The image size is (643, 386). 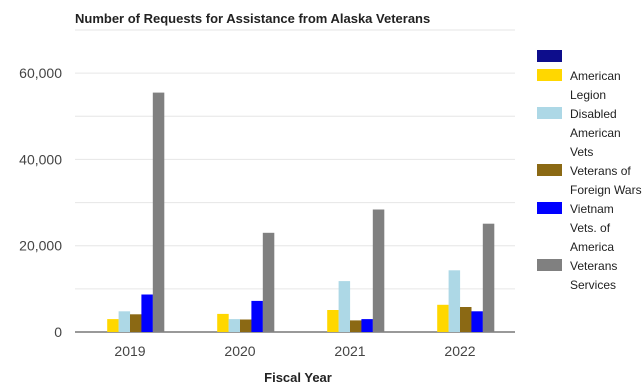 What do you see at coordinates (40, 73) in the screenshot?
I see `y-tick-label: 60,000` at bounding box center [40, 73].